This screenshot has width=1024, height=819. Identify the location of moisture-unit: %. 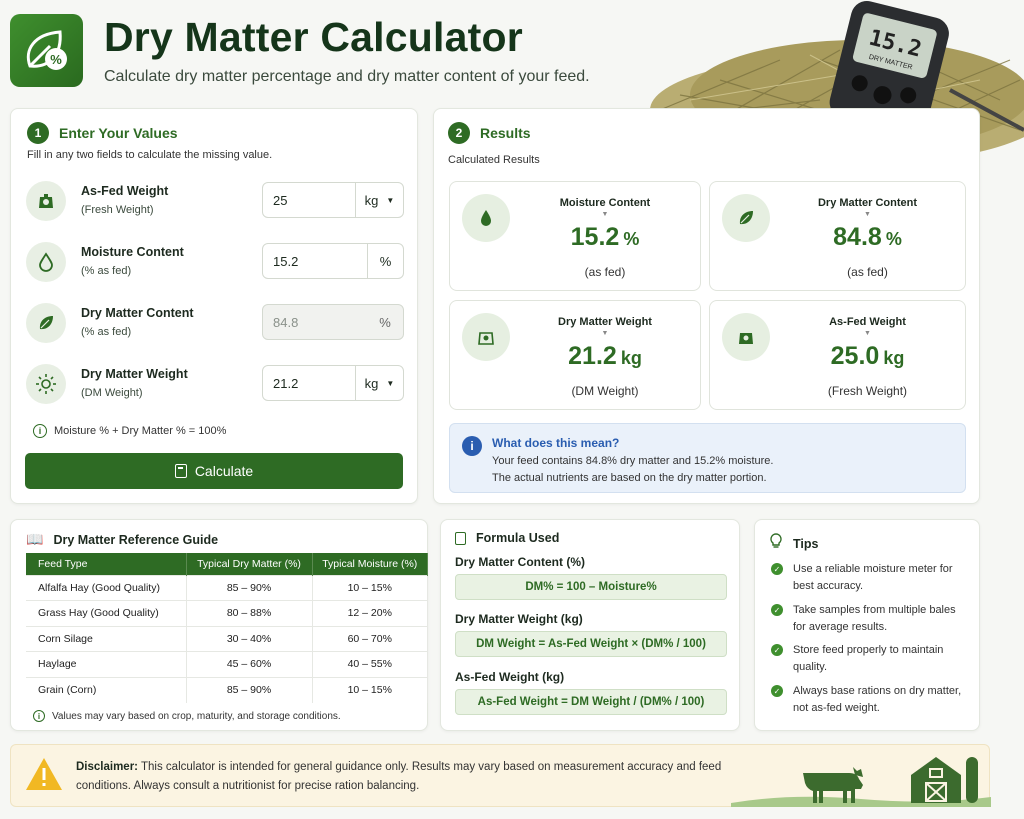
(385, 261).